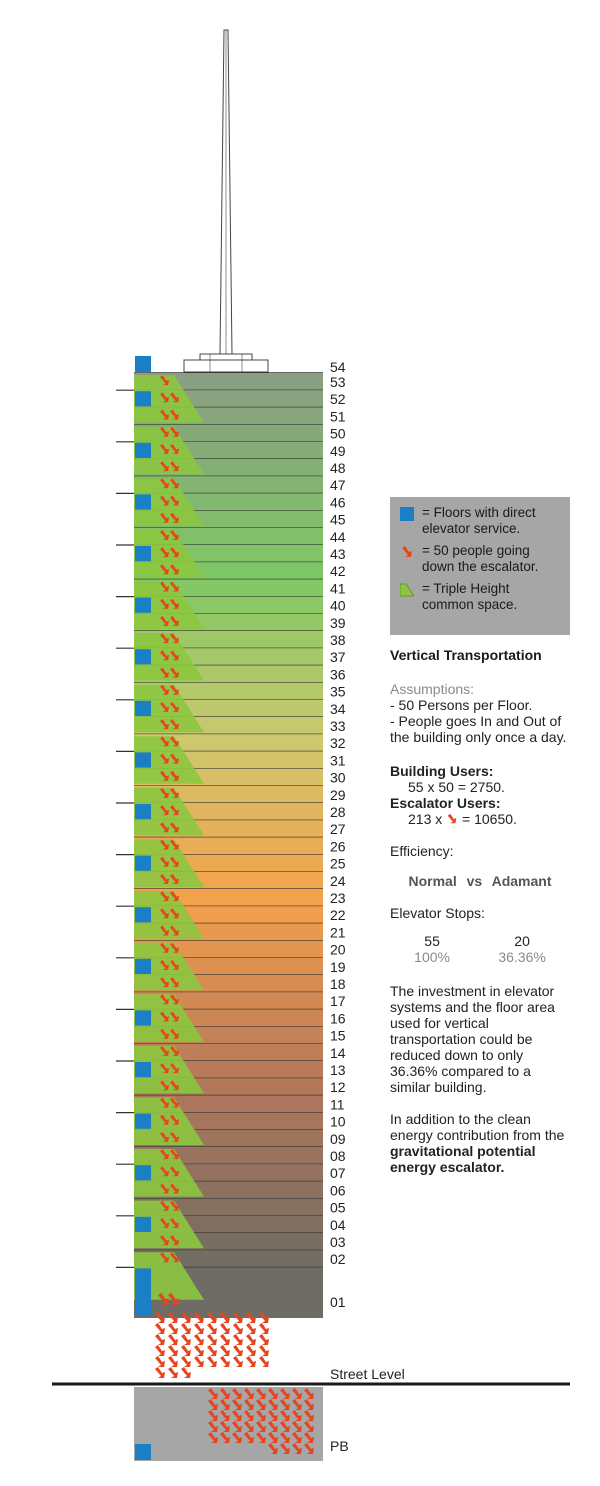 The width and height of the screenshot is (600, 1486). Describe the element at coordinates (338, 434) in the screenshot. I see `floor-label: 50` at that location.